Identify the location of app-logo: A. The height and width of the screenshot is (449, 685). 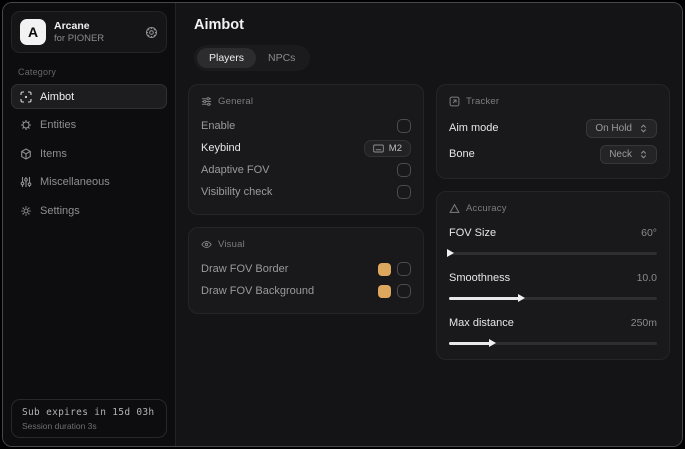
(33, 32).